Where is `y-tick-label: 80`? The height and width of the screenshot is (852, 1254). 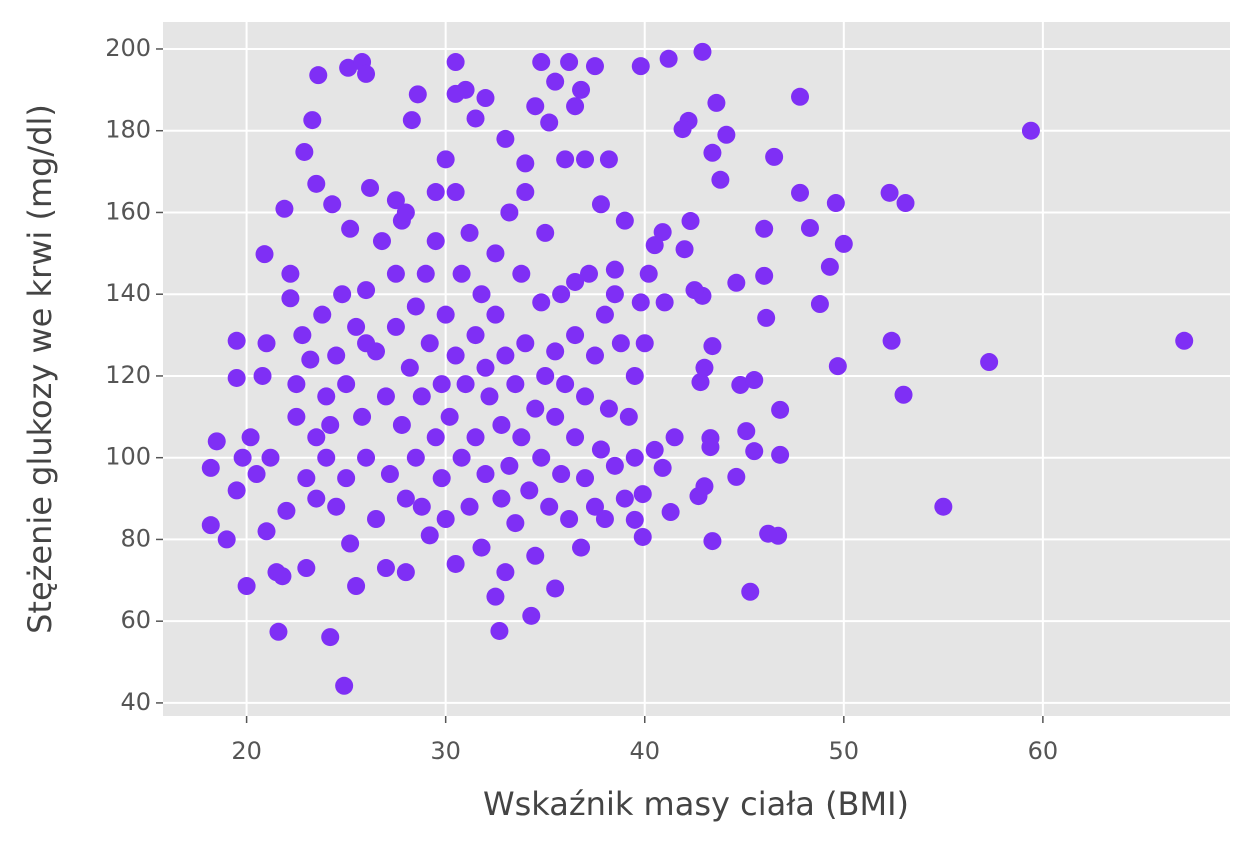
y-tick-label: 80 is located at coordinates (135, 538).